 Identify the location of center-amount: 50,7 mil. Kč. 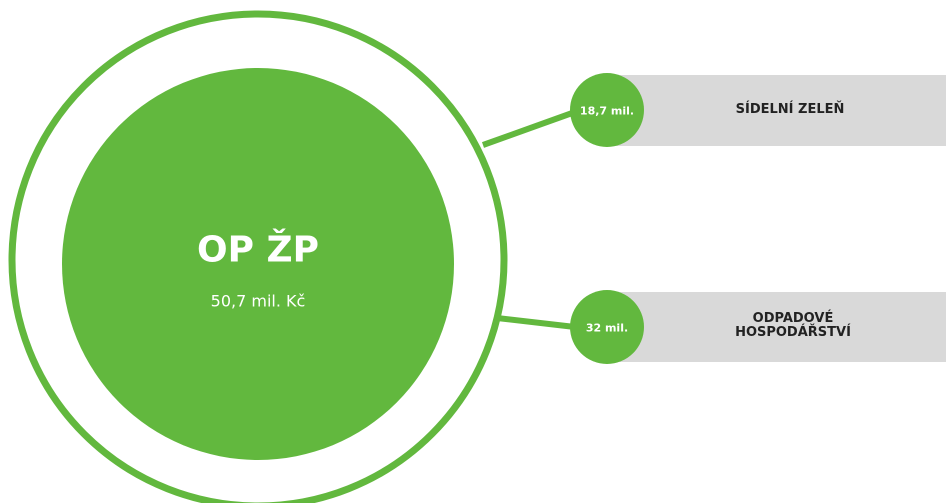
(258, 301).